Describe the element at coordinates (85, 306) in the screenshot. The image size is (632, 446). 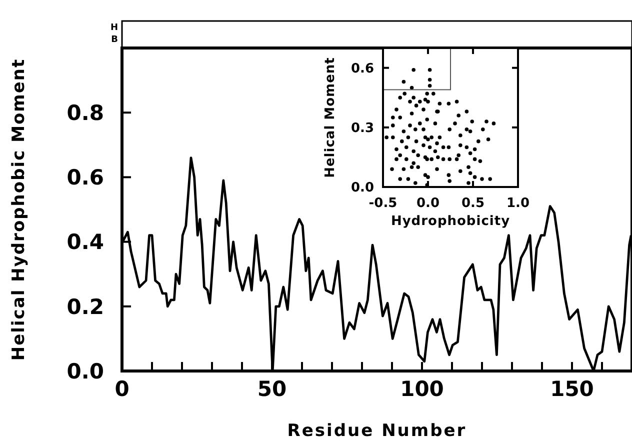
I see `y-tick-label: 0.2` at that location.